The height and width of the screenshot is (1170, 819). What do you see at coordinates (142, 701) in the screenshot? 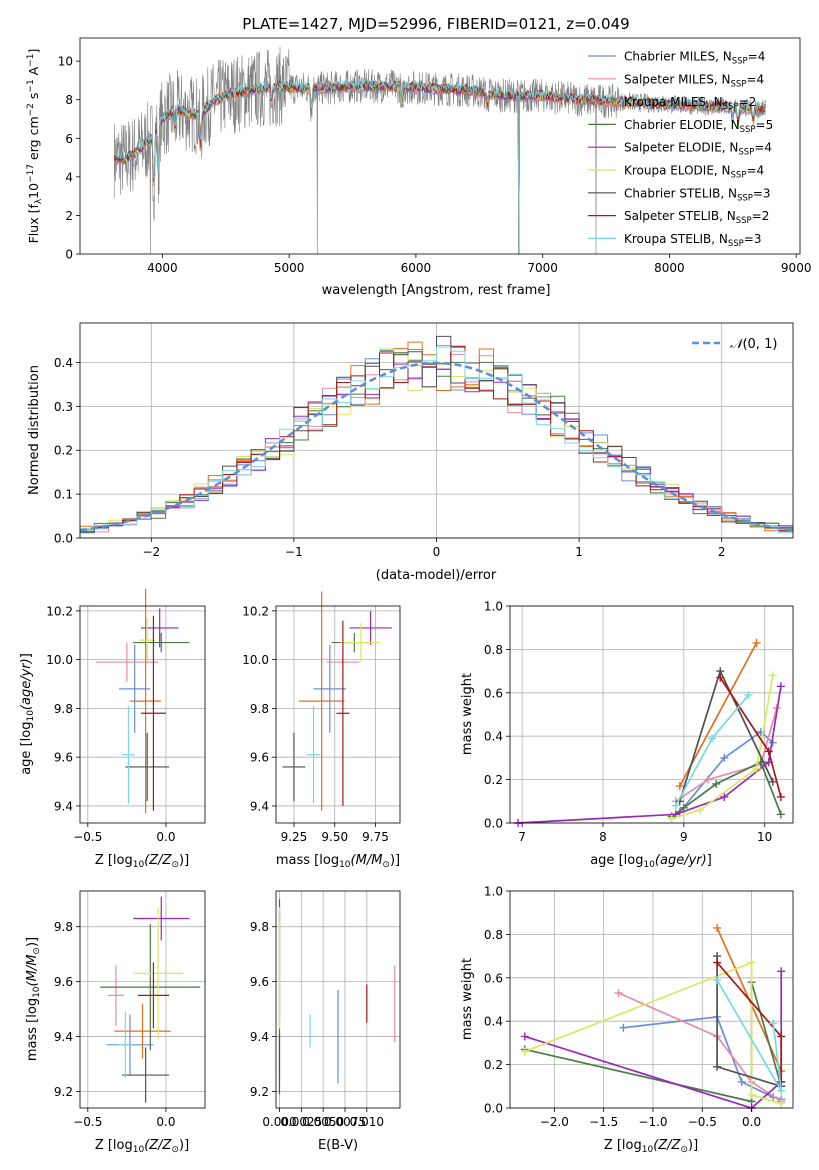
I see `age-vs-z-errorbars` at bounding box center [142, 701].